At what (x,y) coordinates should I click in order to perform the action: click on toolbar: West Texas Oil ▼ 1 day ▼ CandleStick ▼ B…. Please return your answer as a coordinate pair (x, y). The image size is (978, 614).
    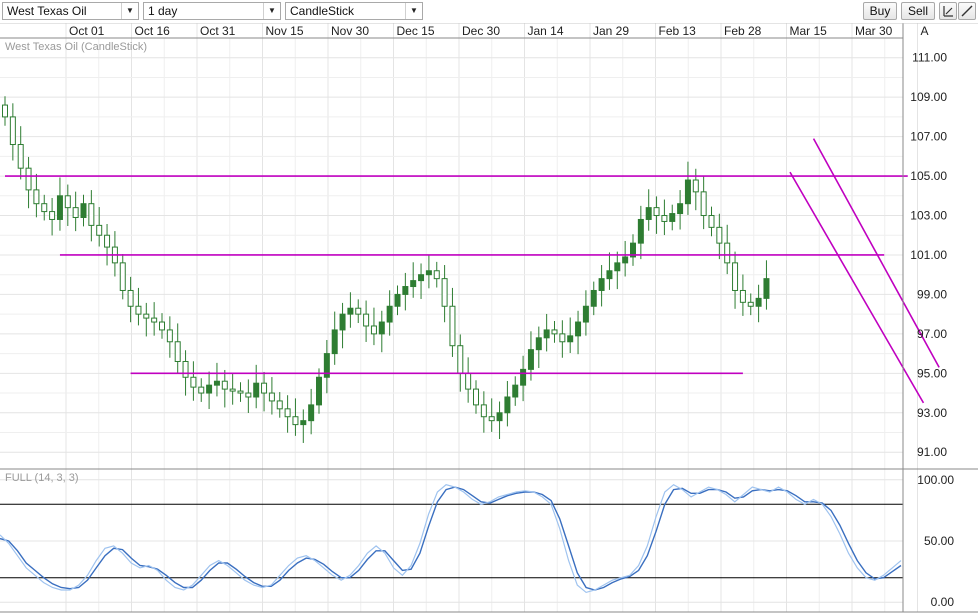
    Looking at the image, I should click on (489, 11).